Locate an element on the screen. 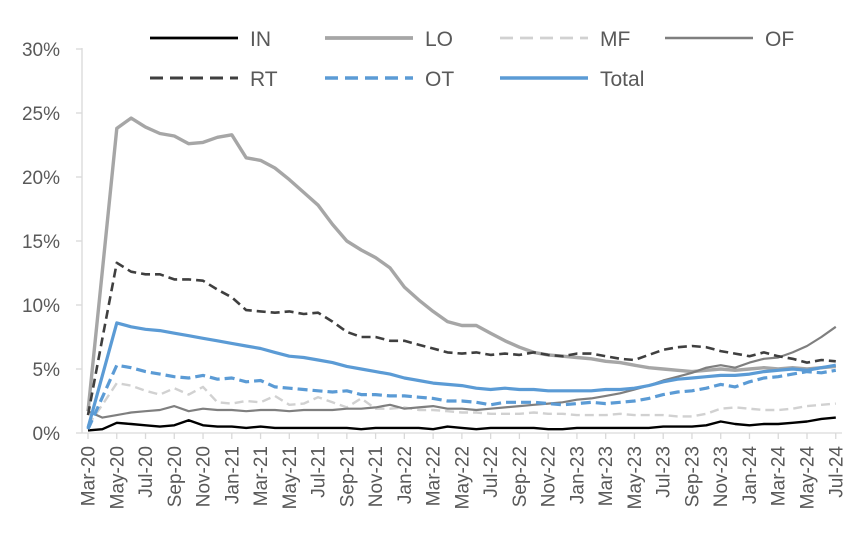 Image resolution: width=852 pixels, height=534 pixels. x-axis-label: Nov-20 is located at coordinates (204, 476).